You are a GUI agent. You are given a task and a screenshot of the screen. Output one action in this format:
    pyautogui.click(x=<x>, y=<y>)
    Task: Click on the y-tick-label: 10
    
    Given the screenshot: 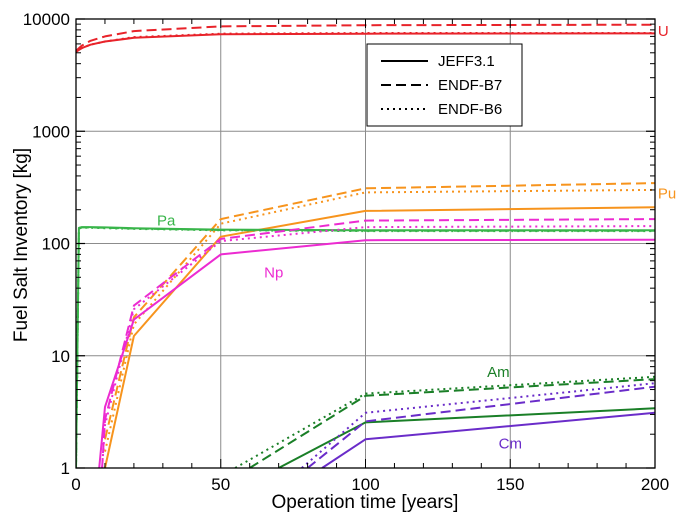 What is the action you would take?
    pyautogui.click(x=60, y=356)
    